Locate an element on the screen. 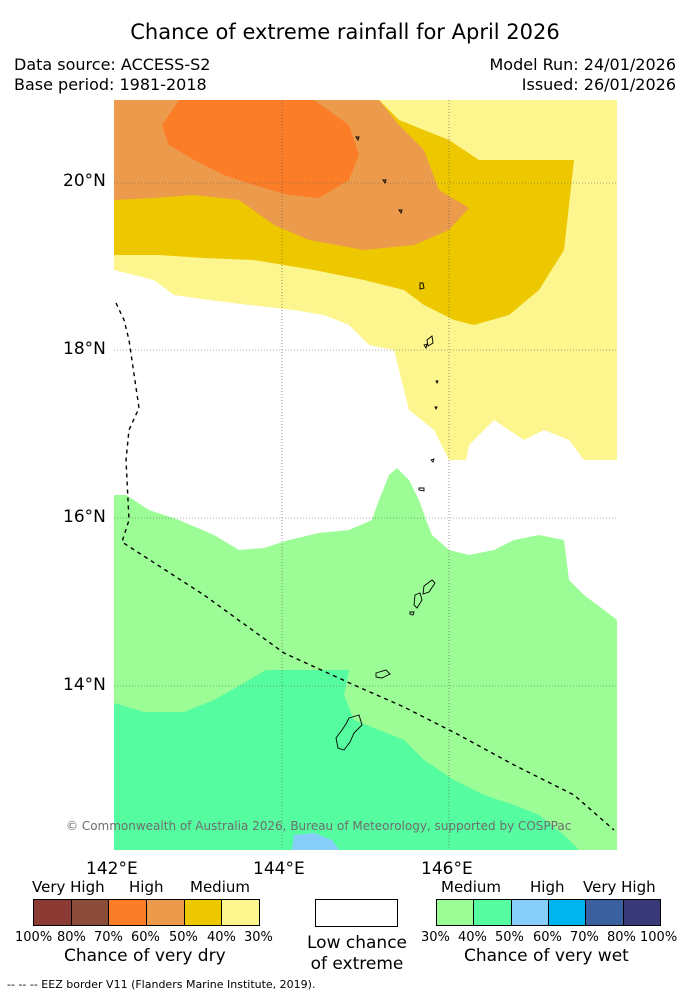 Image resolution: width=690 pixels, height=1000 pixels. lon-label-142e: 142°E is located at coordinates (112, 869).